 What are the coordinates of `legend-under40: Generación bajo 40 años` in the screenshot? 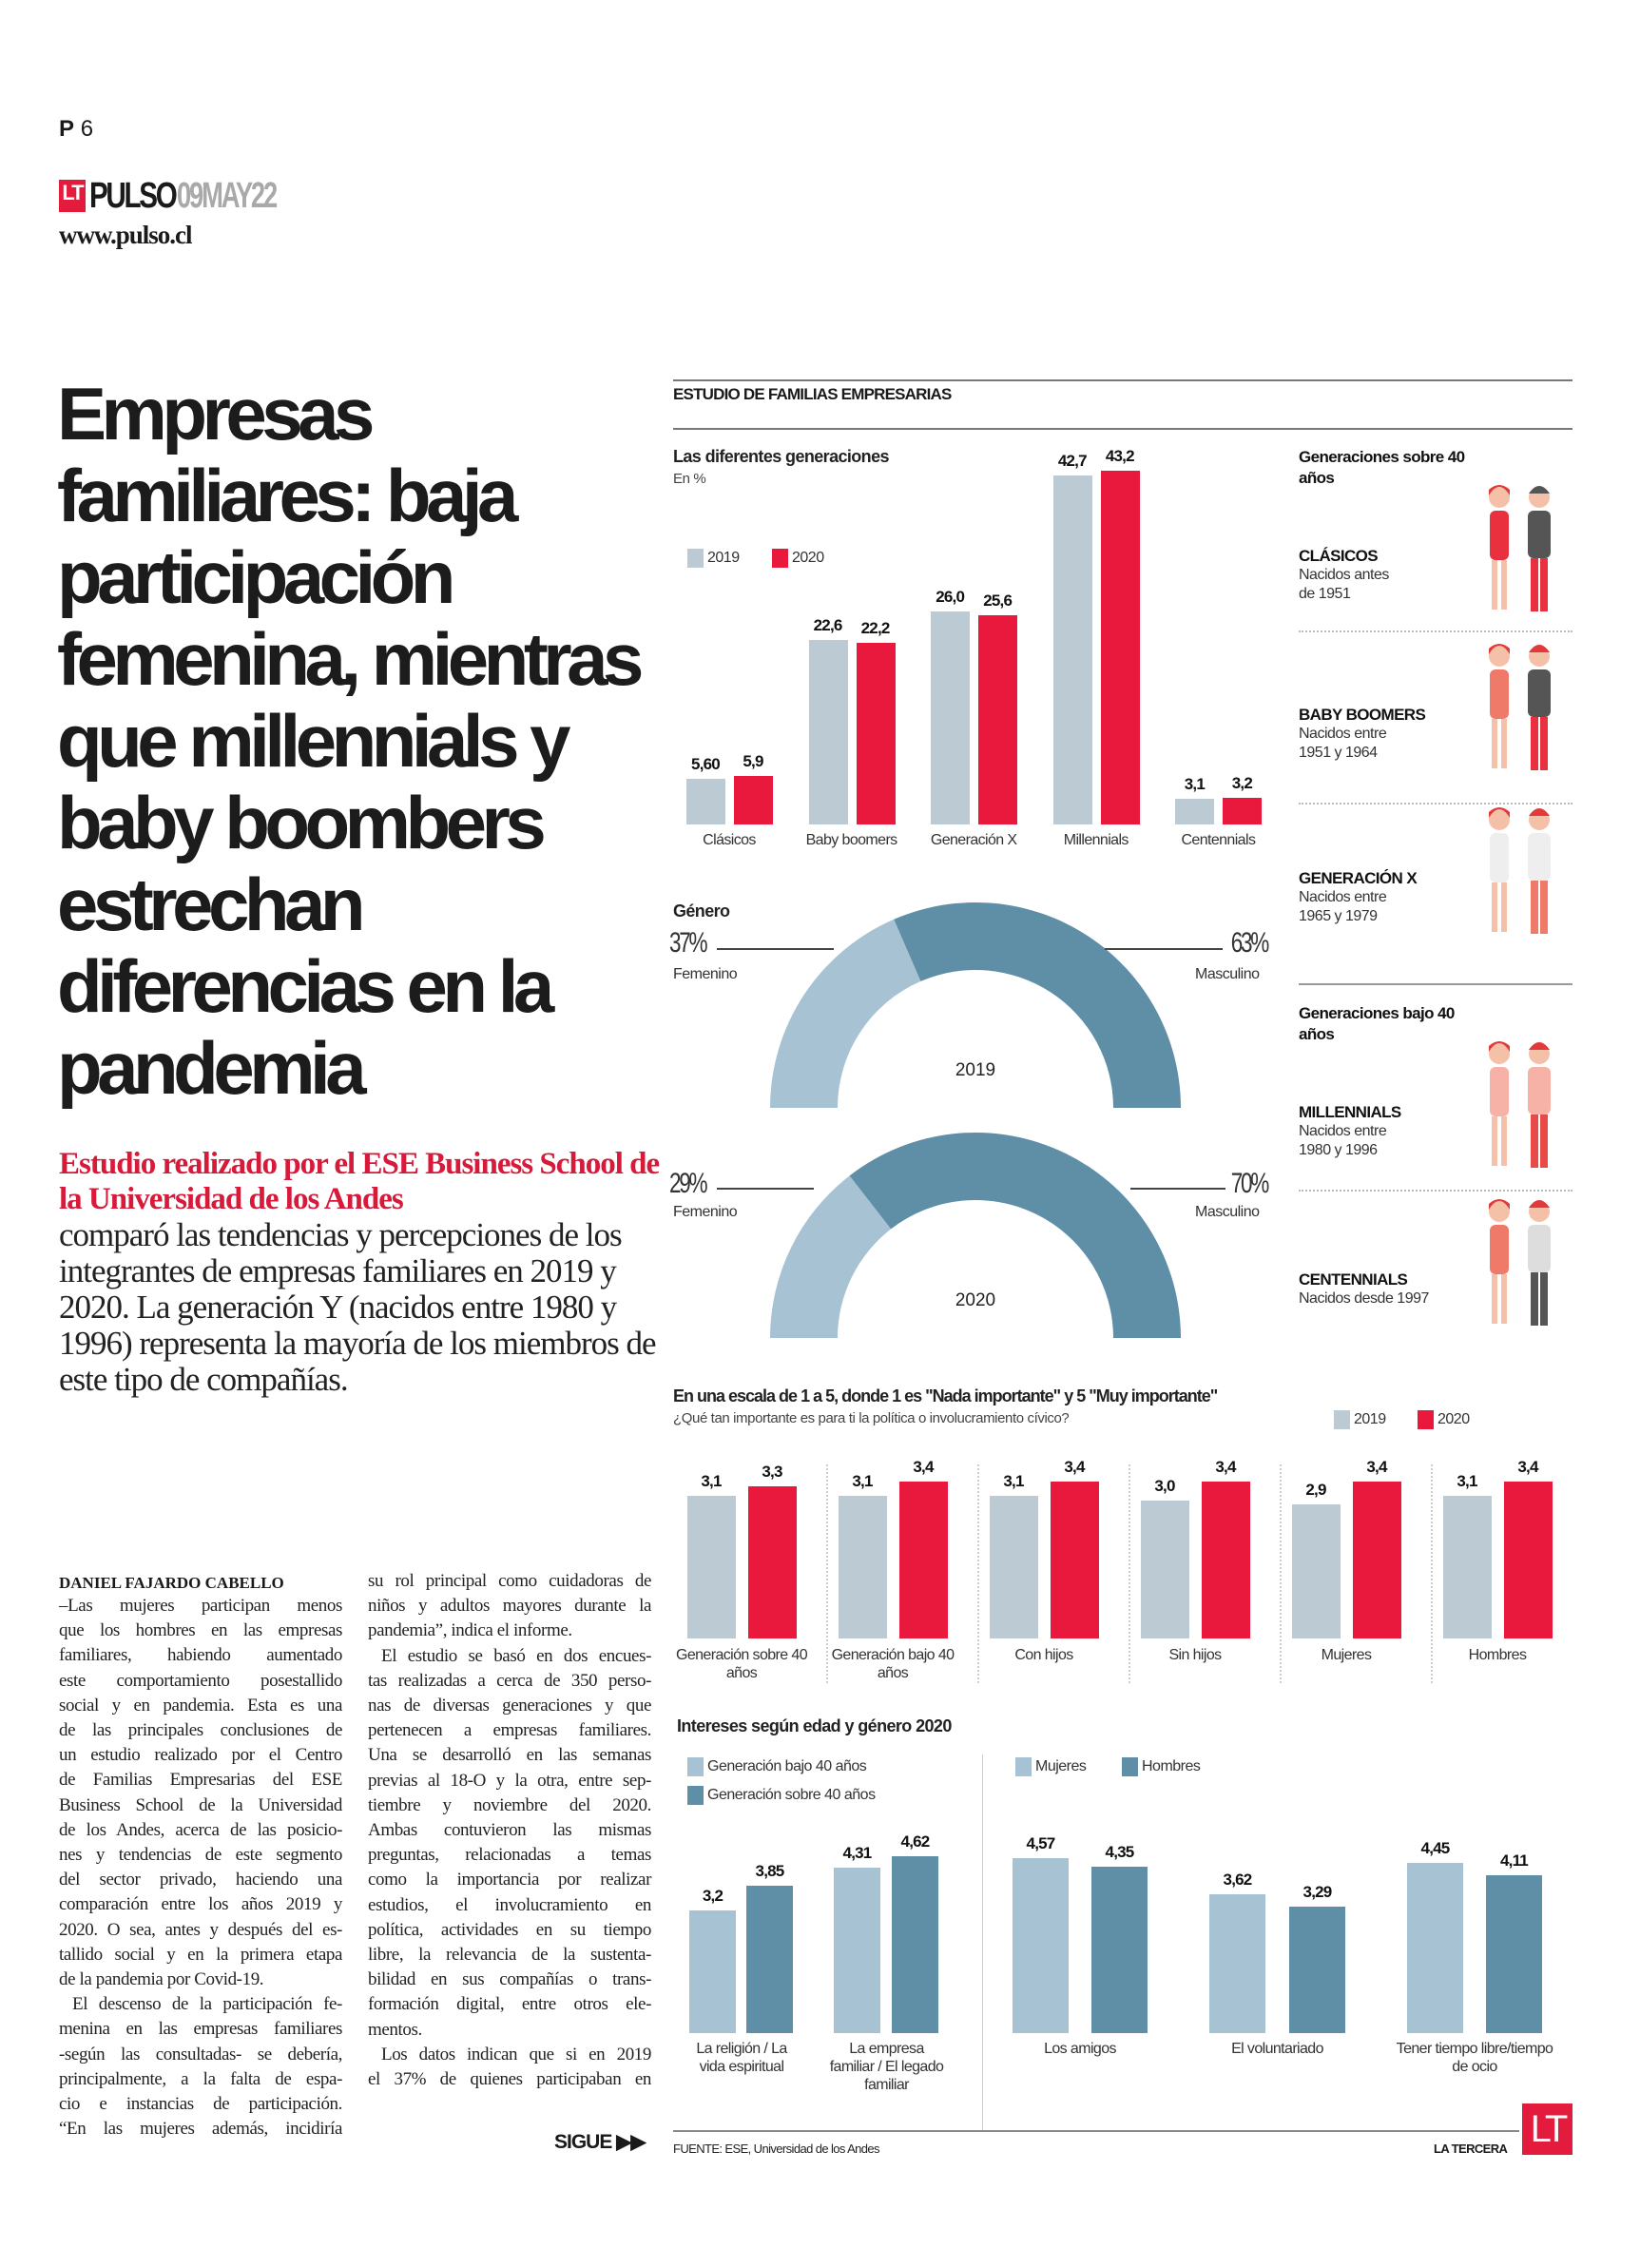 It's located at (777, 1767).